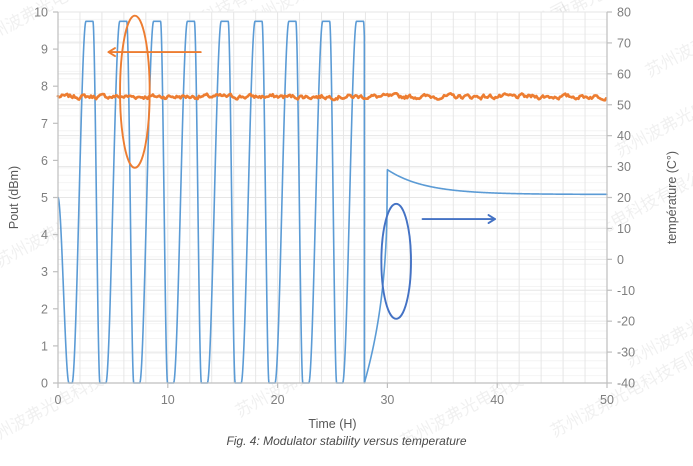  I want to click on y2-tick-label: -20, so click(626, 322).